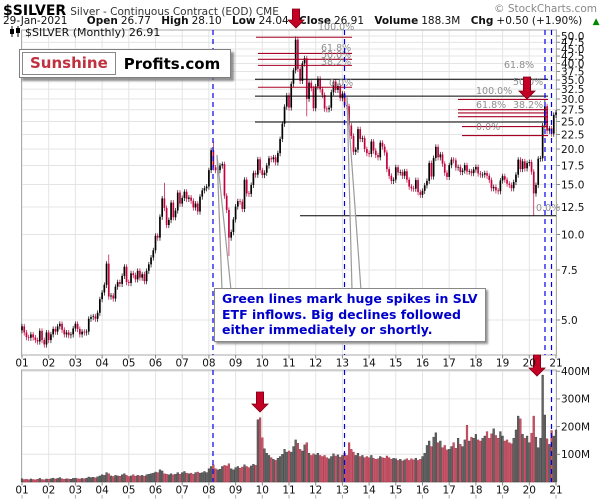 Image resolution: width=600 pixels, height=500 pixels. What do you see at coordinates (35, 21) in the screenshot?
I see `quote-date: 29-Jan-2021` at bounding box center [35, 21].